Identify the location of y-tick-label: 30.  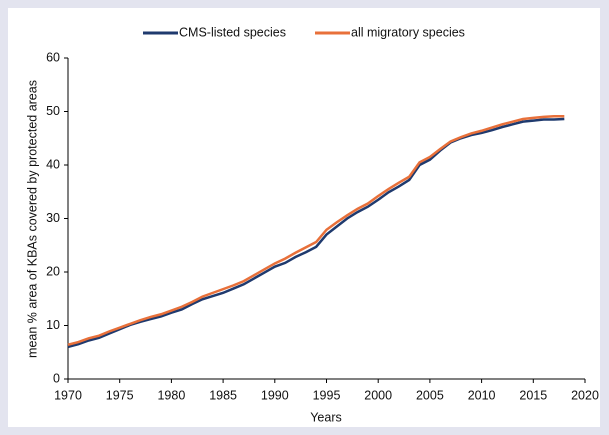
(53, 218).